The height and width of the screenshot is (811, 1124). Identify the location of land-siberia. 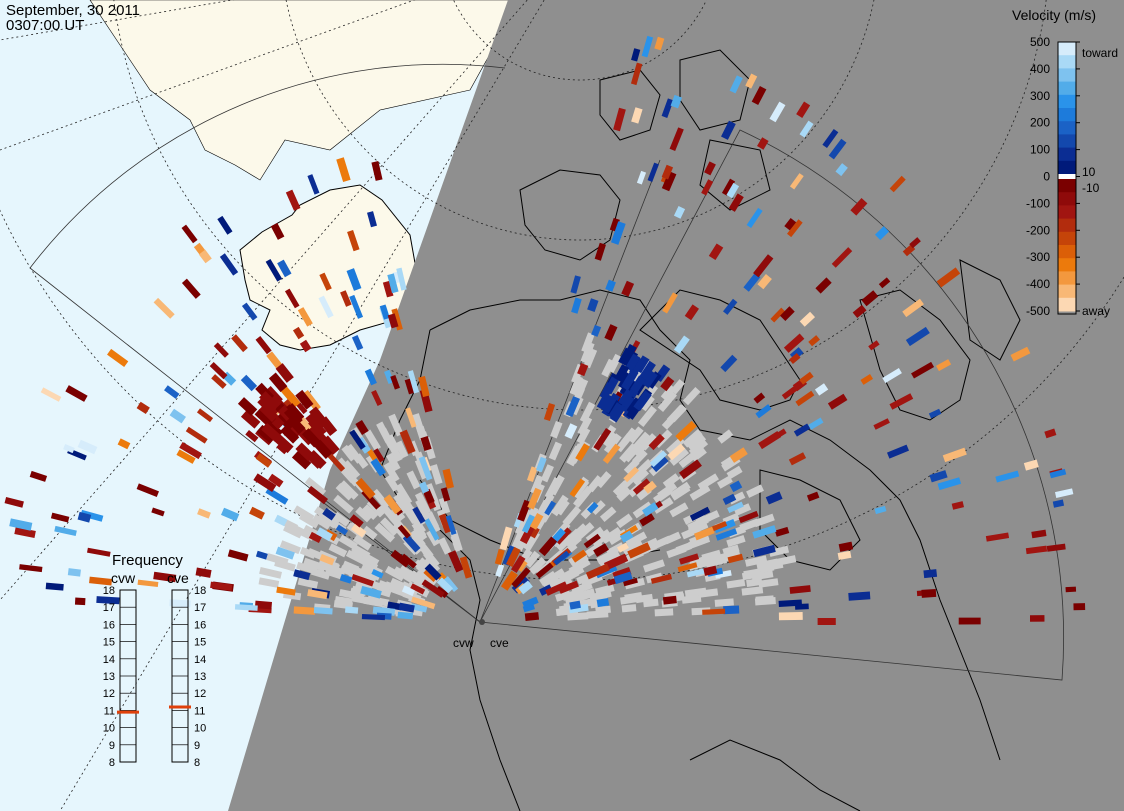
(305, 90).